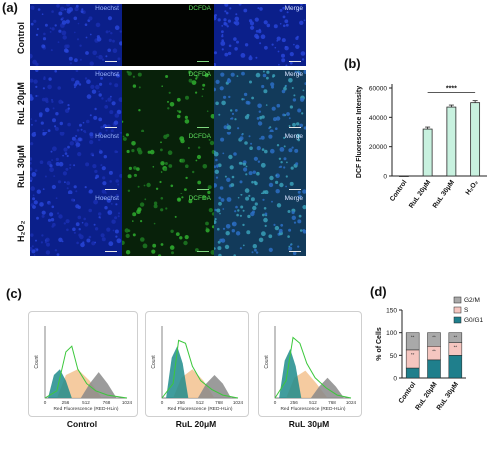  Describe the element at coordinates (260, 35) in the screenshot. I see `micro-image-r1-c3: Merge` at that location.